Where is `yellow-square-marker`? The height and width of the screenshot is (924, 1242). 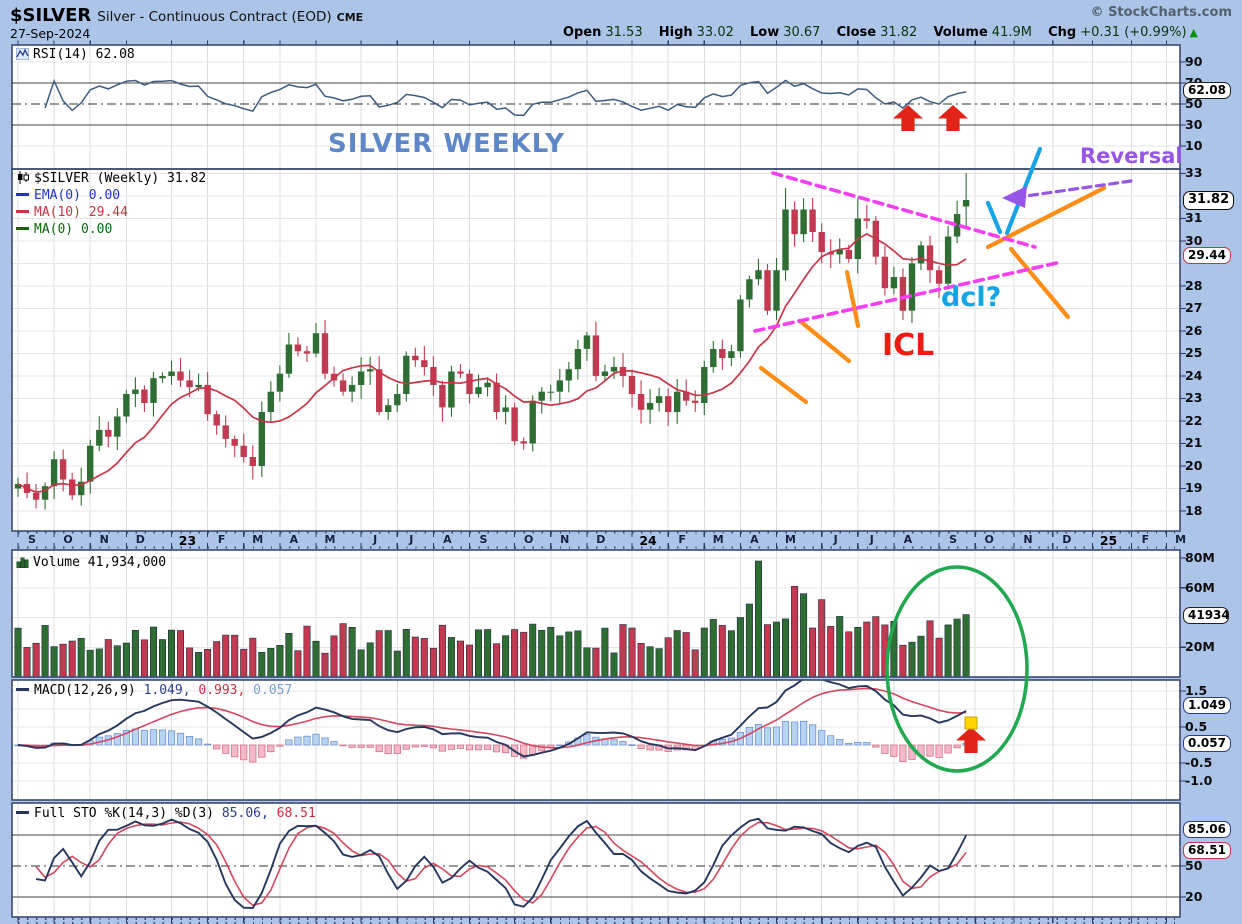
yellow-square-marker is located at coordinates (971, 723).